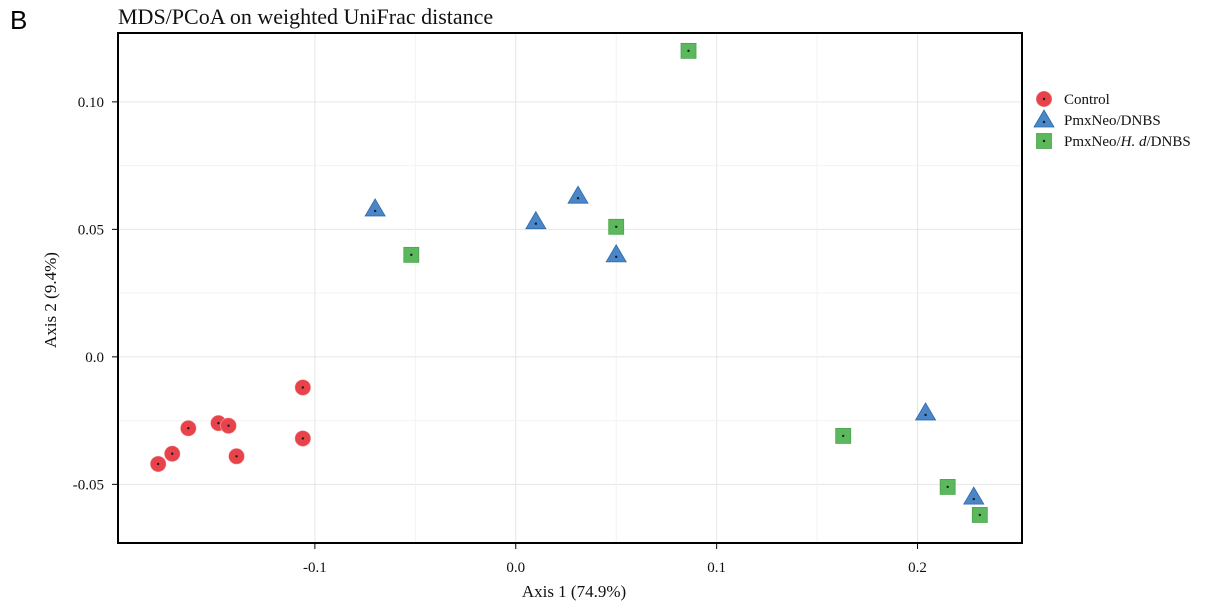 This screenshot has height=606, width=1229. Describe the element at coordinates (716, 568) in the screenshot. I see `x-tick-label: 0.1` at that location.